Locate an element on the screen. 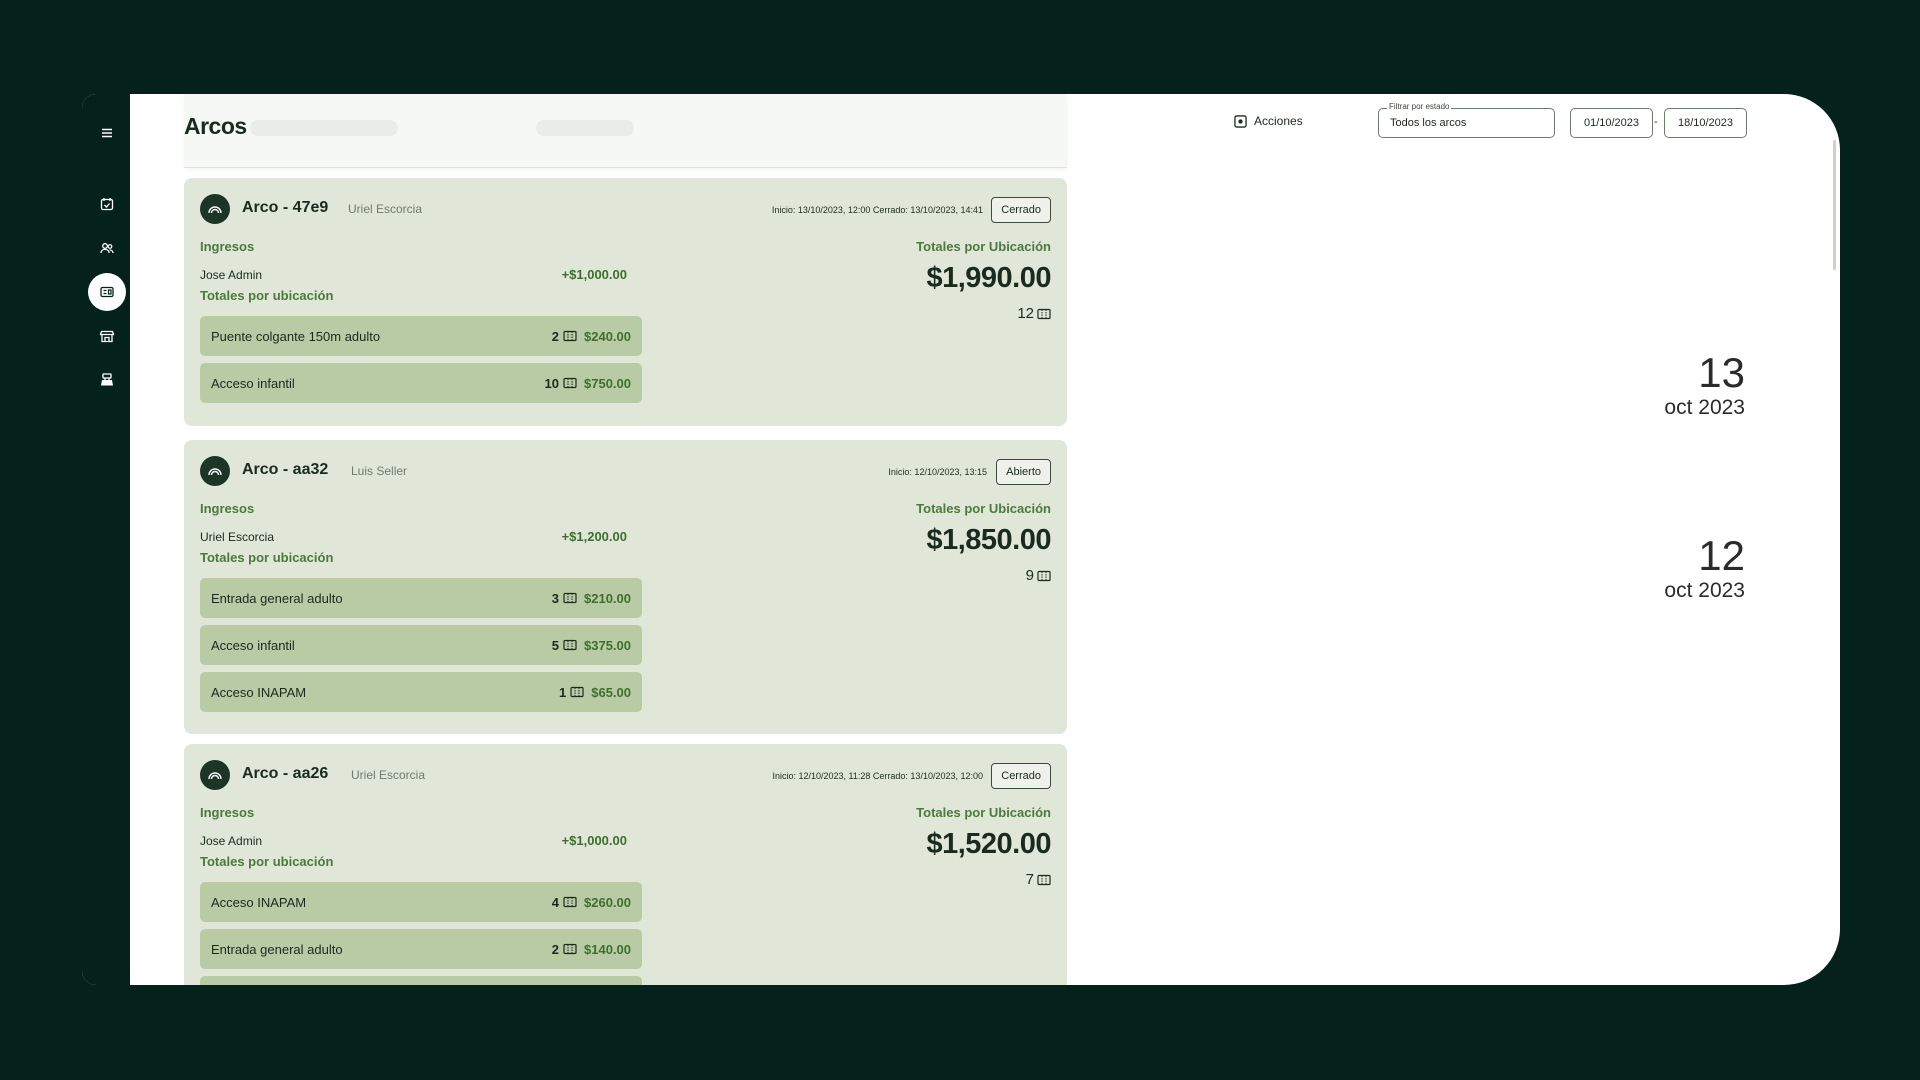  location-total: $260.00 is located at coordinates (607, 902).